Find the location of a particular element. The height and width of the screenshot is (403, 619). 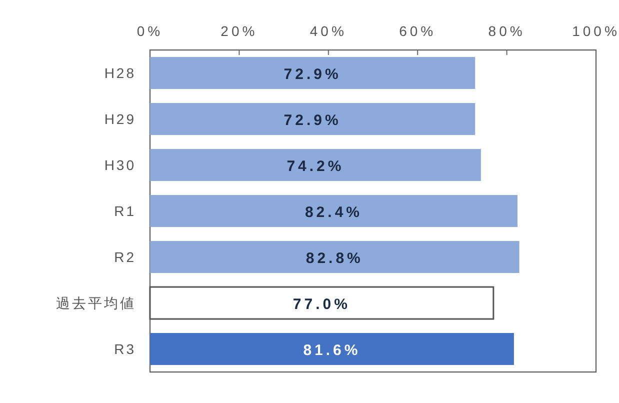

x-tick-label: 40% is located at coordinates (328, 31).